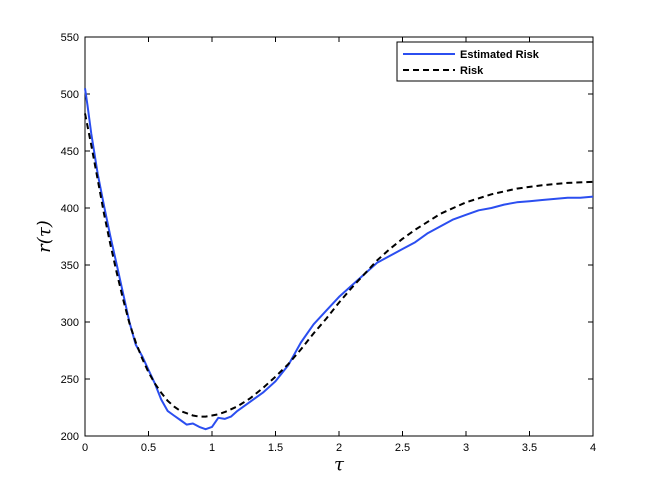 The image size is (654, 490). What do you see at coordinates (70, 323) in the screenshot?
I see `y-tick-label: 300` at bounding box center [70, 323].